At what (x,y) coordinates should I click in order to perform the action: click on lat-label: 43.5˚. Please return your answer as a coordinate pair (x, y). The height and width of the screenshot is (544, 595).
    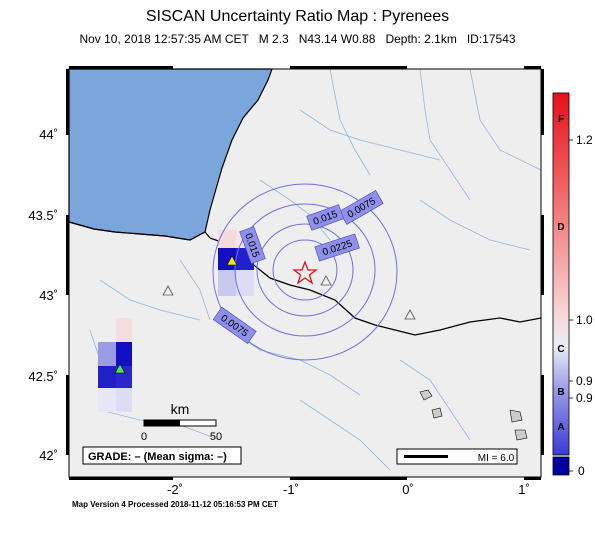
    Looking at the image, I should click on (43, 215).